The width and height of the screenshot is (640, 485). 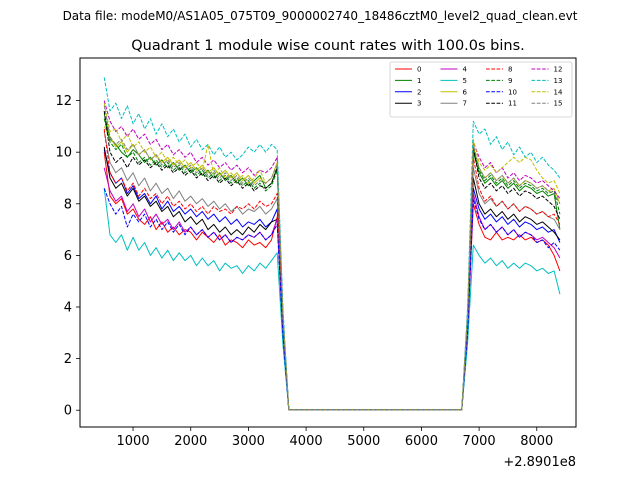 What do you see at coordinates (465, 81) in the screenshot?
I see `legend-label-5: 5` at bounding box center [465, 81].